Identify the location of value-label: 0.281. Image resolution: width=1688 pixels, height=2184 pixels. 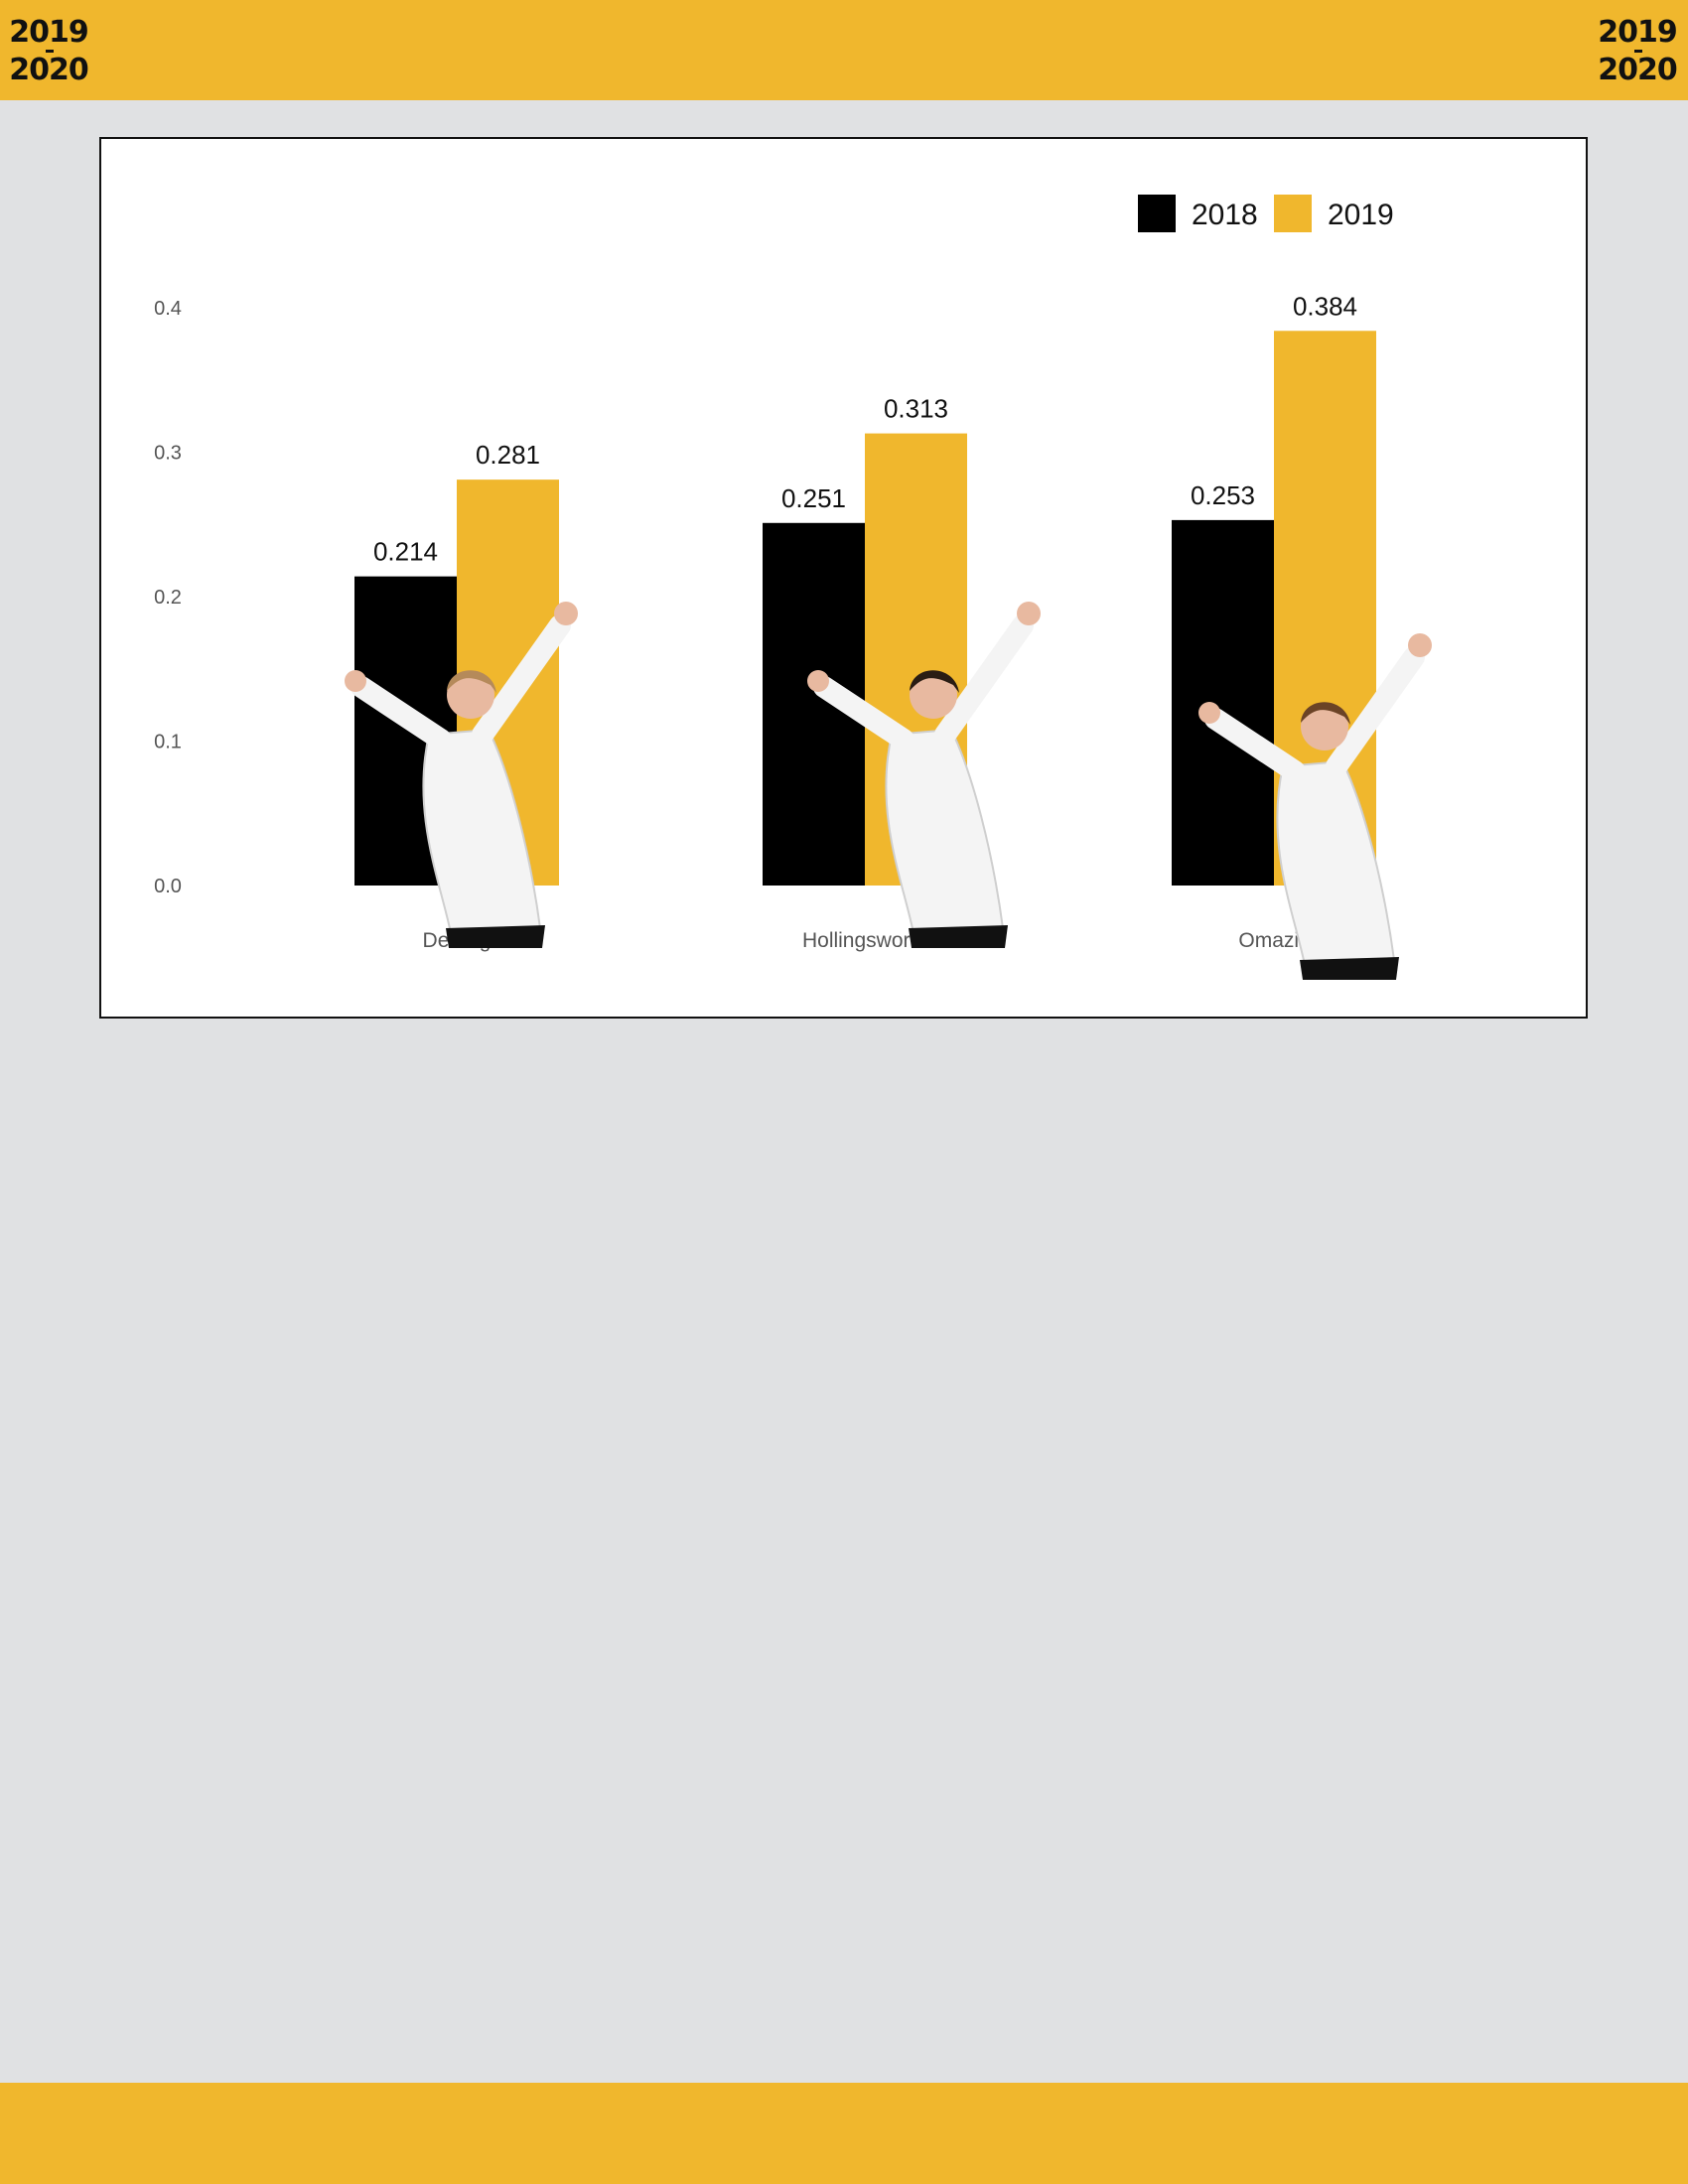
(508, 455).